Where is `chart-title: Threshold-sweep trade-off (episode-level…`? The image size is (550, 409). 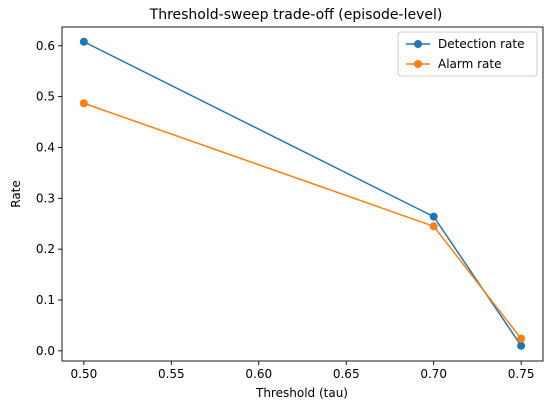
chart-title: Threshold-sweep trade-off (episode-level… is located at coordinates (296, 15).